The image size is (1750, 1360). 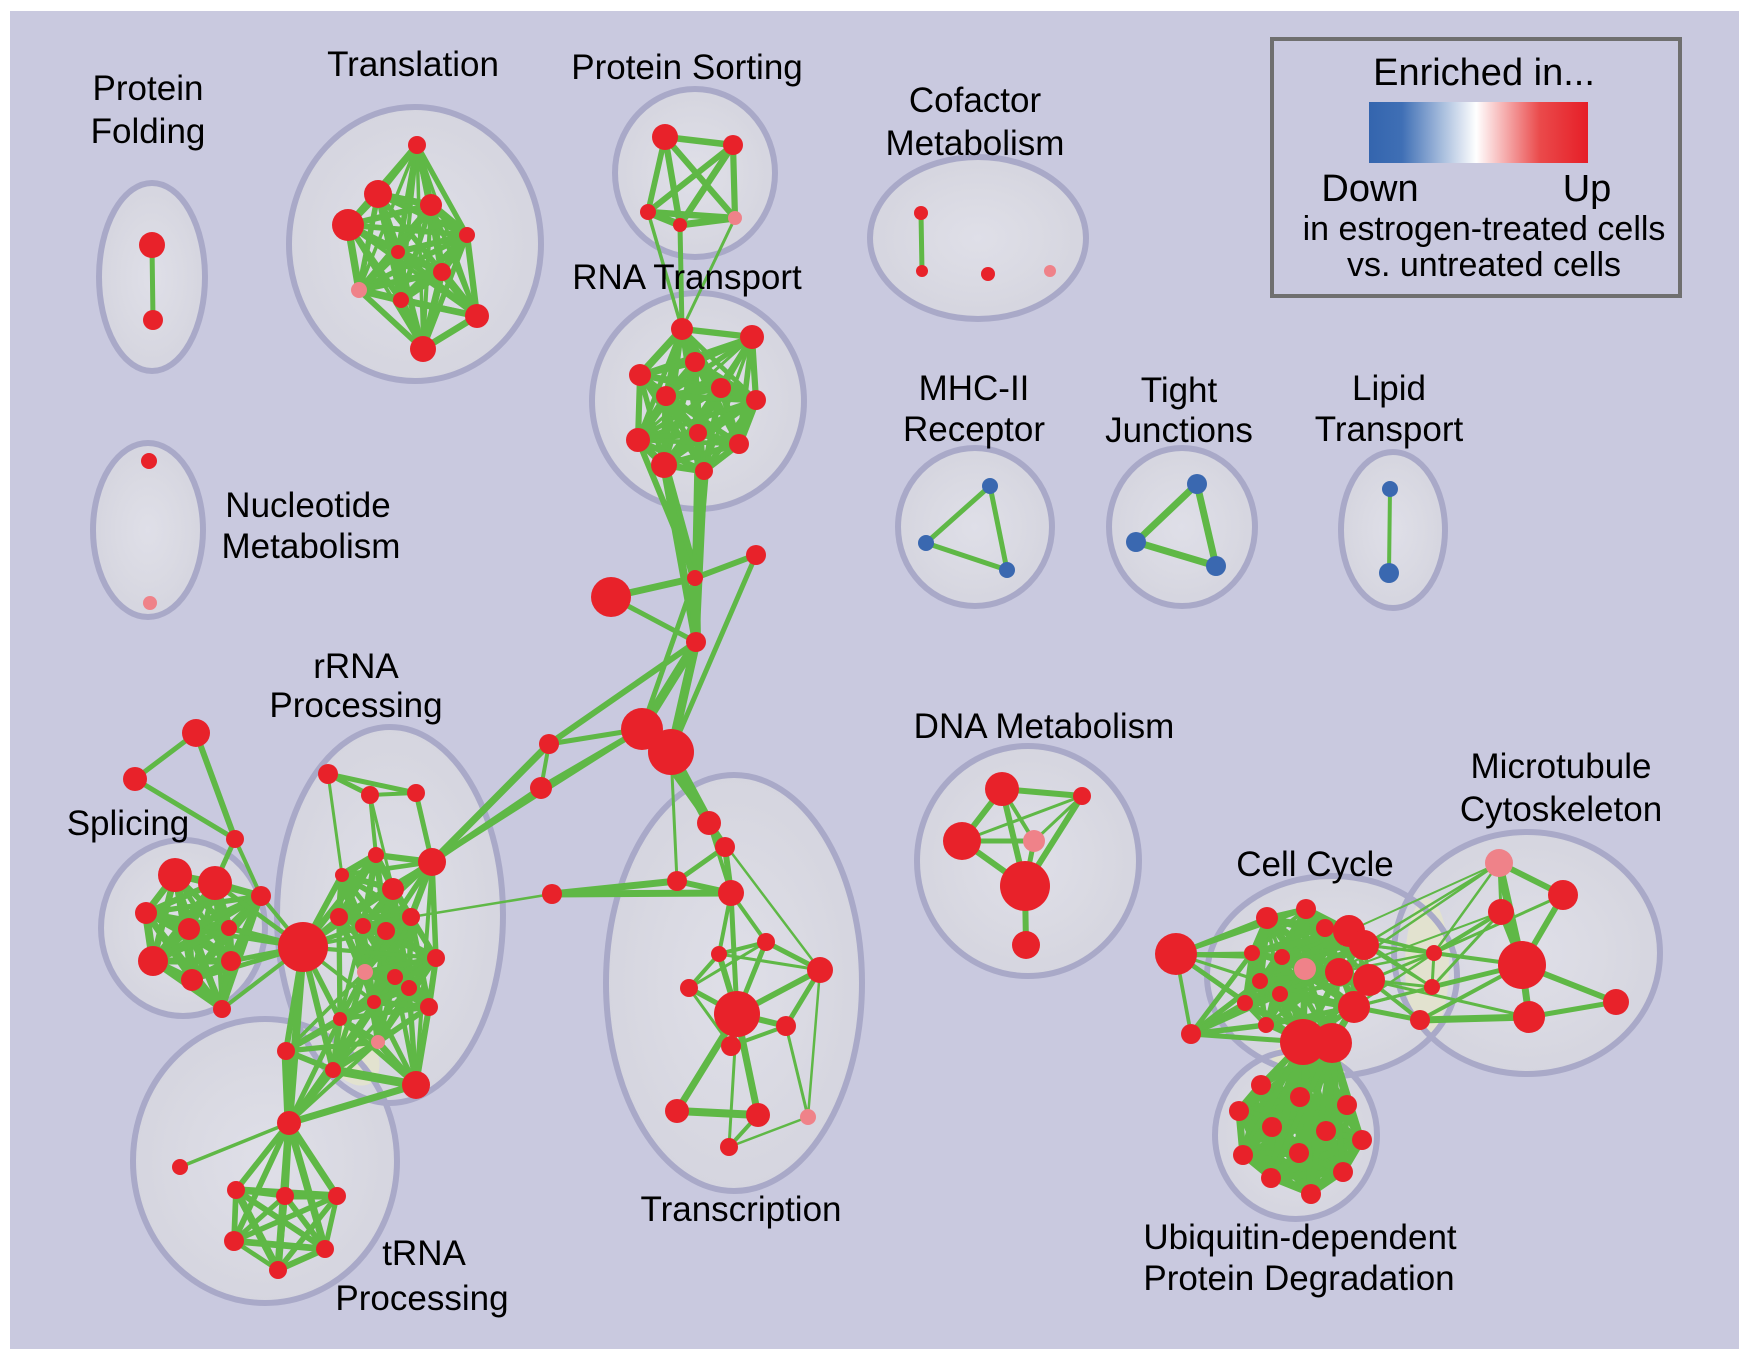 What do you see at coordinates (1179, 430) in the screenshot?
I see `svg-text: Junctions` at bounding box center [1179, 430].